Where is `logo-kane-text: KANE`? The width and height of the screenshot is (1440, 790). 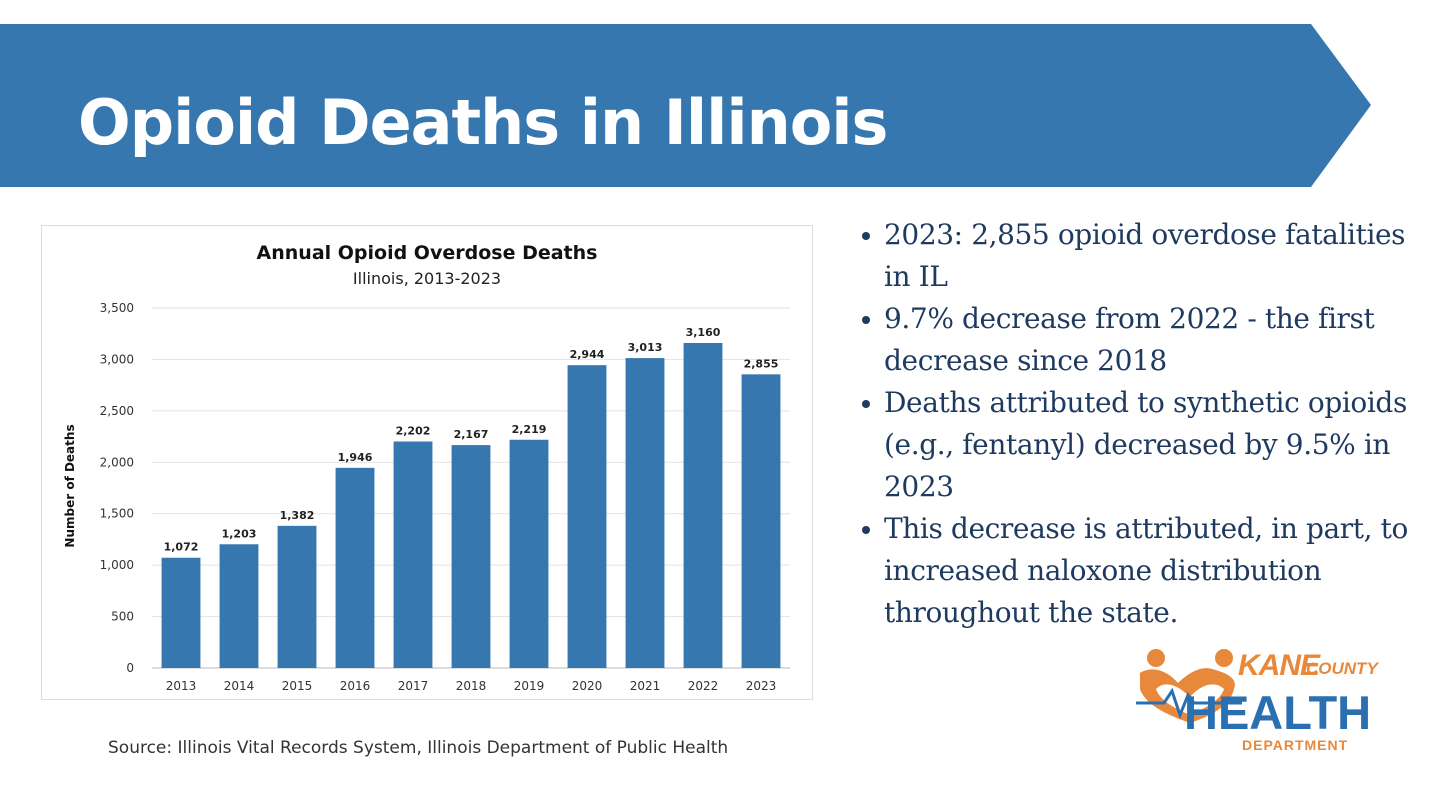 logo-kane-text: KANE is located at coordinates (1279, 665).